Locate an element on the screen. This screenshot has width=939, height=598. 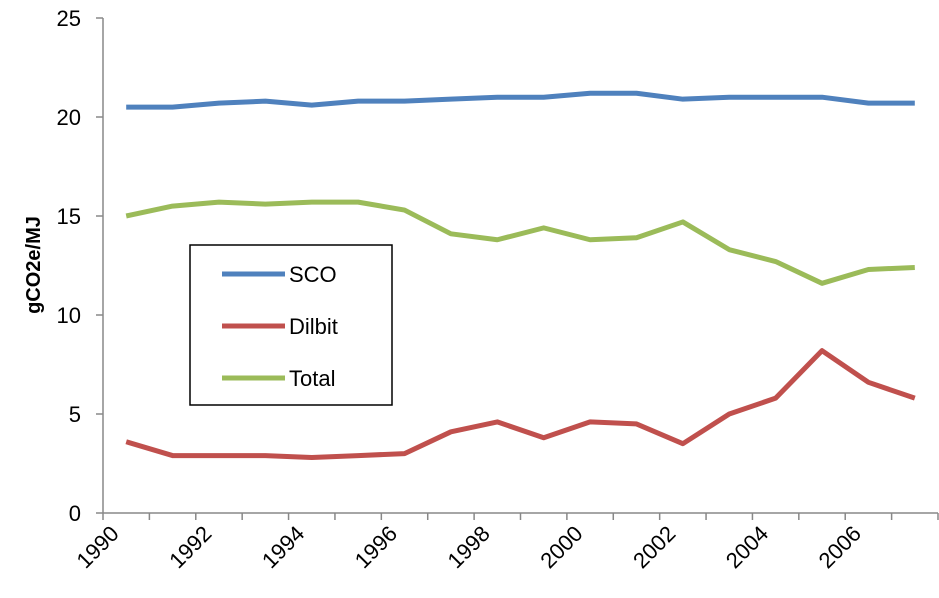
x-tick-label: 2004 is located at coordinates (747, 547).